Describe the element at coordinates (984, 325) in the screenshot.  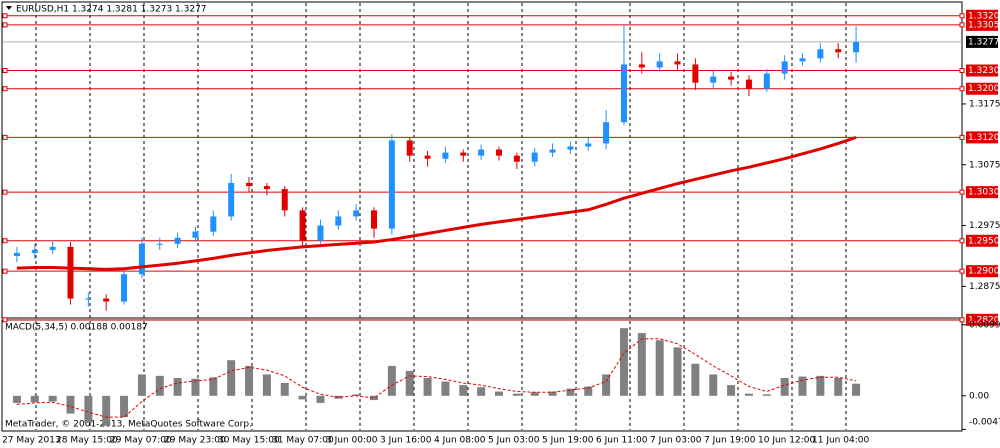
I see `macd-y-tick-label: 0.00997` at that location.